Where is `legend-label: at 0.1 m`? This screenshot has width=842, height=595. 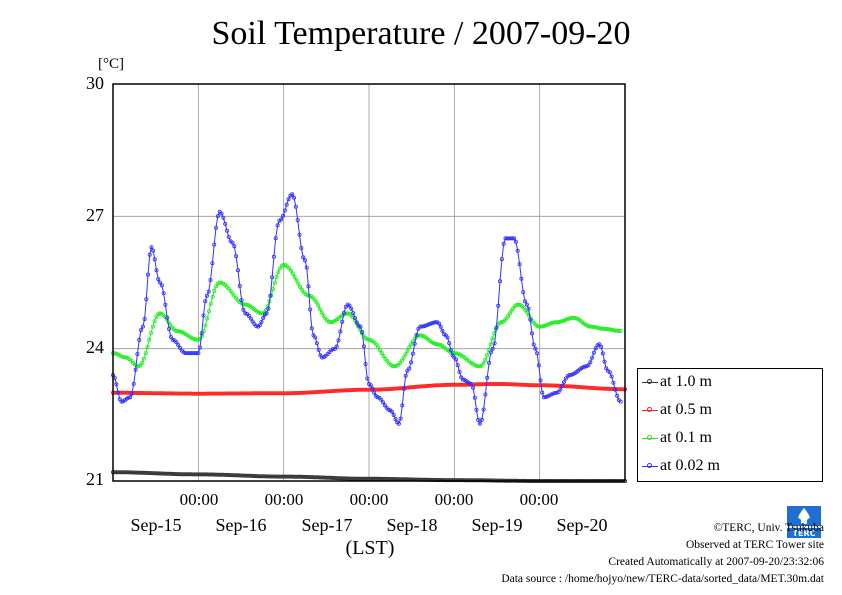 legend-label: at 0.1 m is located at coordinates (686, 437).